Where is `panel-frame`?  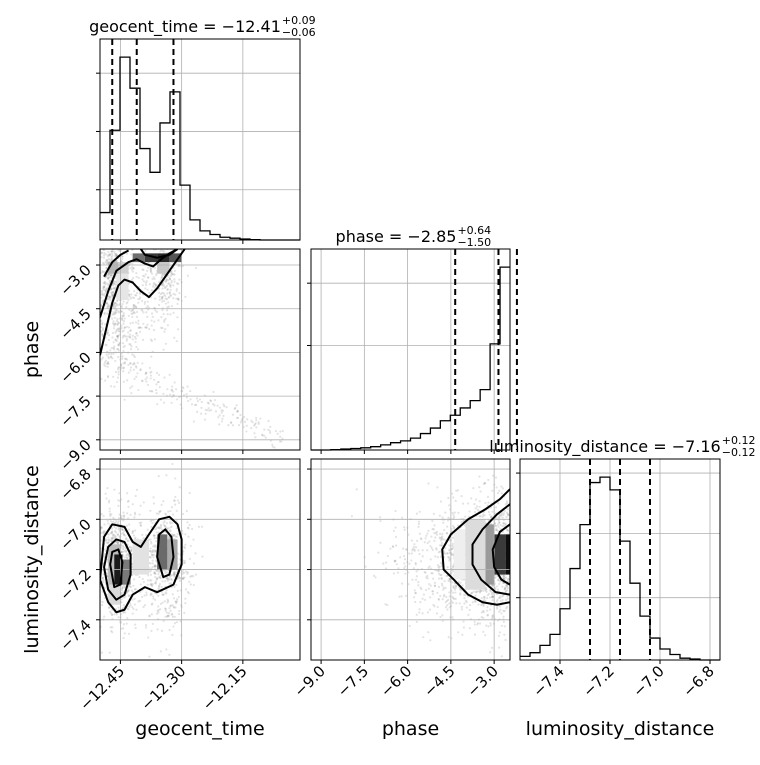 panel-frame is located at coordinates (200, 139).